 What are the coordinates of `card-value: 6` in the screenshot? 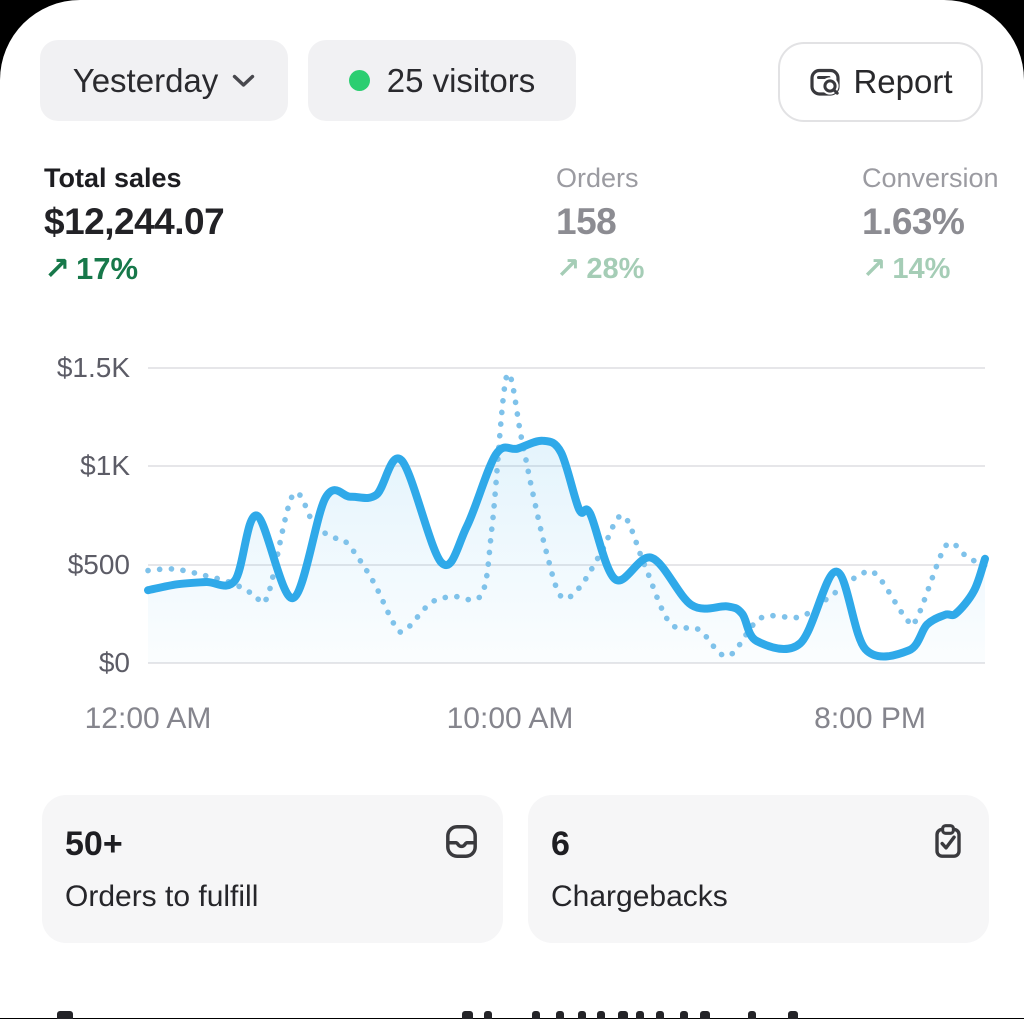 It's located at (560, 844).